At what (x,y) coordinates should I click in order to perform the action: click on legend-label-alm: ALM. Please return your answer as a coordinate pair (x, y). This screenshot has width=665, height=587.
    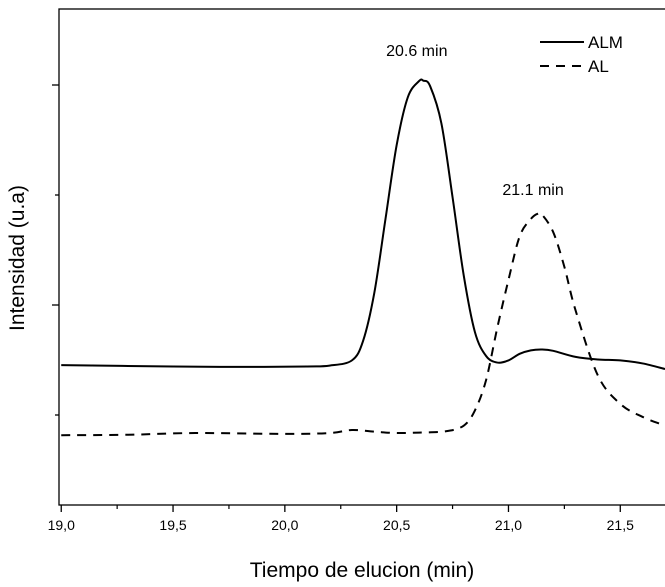
    Looking at the image, I should click on (605, 42).